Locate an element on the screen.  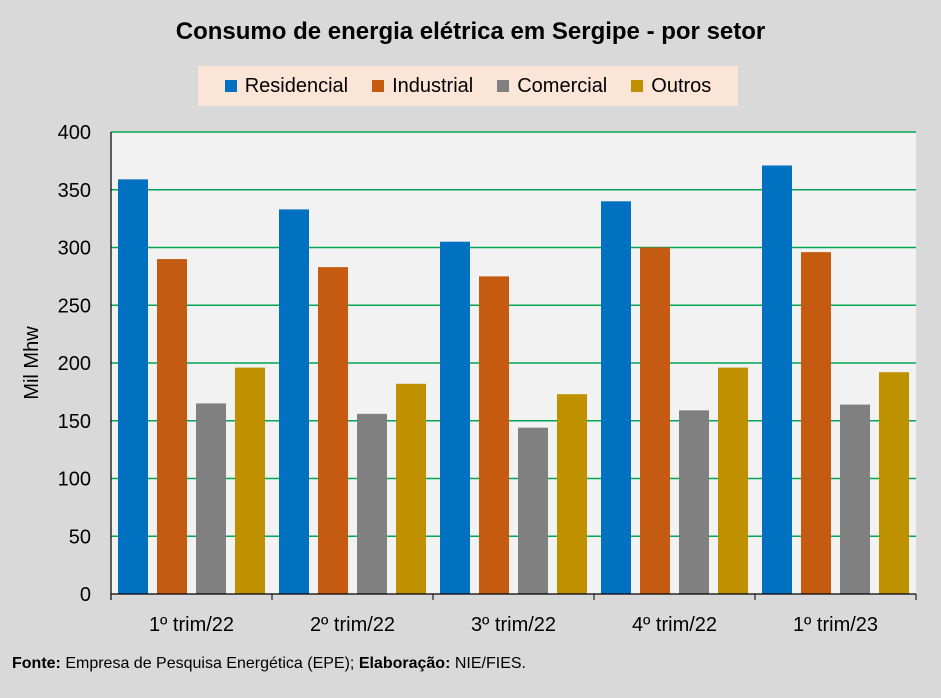
y-tick-label: 200 is located at coordinates (74, 364).